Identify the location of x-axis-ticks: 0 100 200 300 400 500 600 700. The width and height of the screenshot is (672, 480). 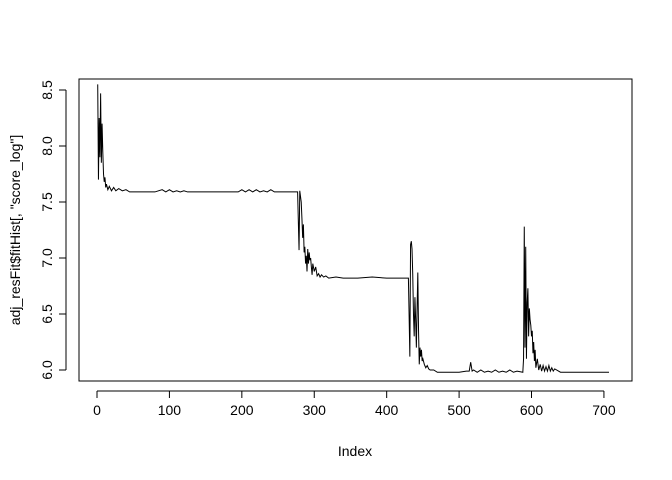
(354, 404).